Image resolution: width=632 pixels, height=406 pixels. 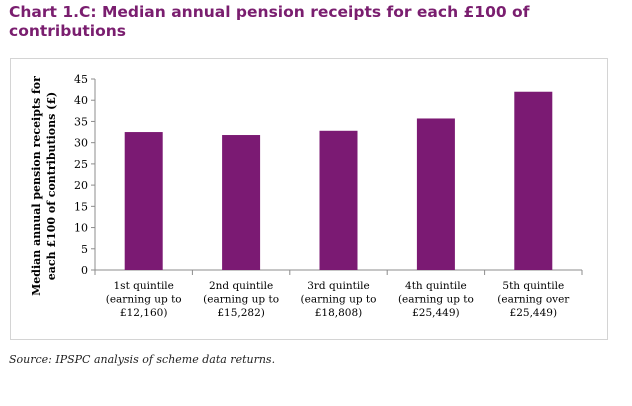 What do you see at coordinates (241, 313) in the screenshot?
I see `x-tick-label: £15,282)` at bounding box center [241, 313].